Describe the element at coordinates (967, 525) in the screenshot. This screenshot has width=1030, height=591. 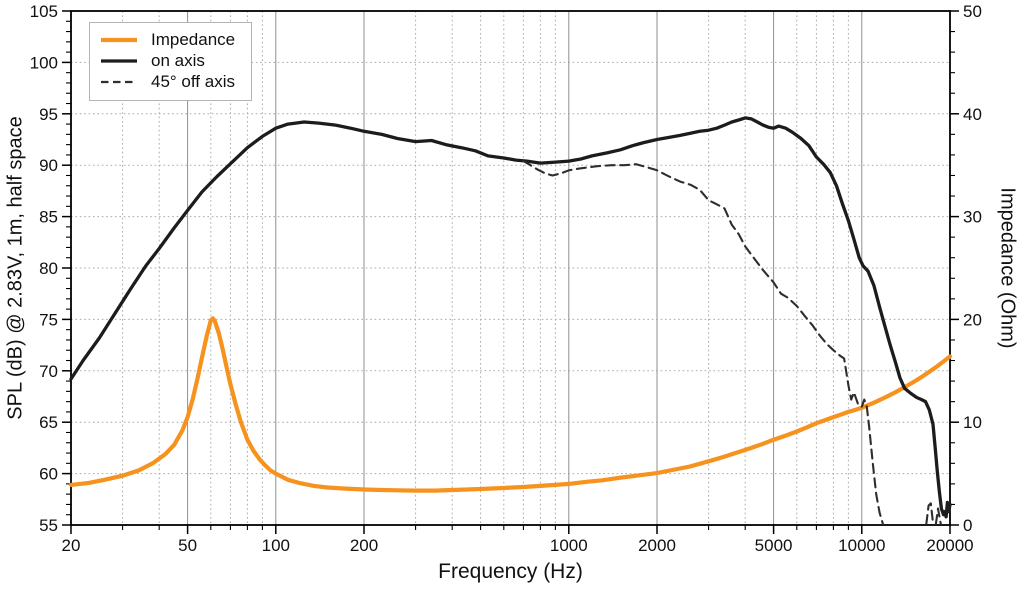
I see `y-right-tick-label: 0` at that location.